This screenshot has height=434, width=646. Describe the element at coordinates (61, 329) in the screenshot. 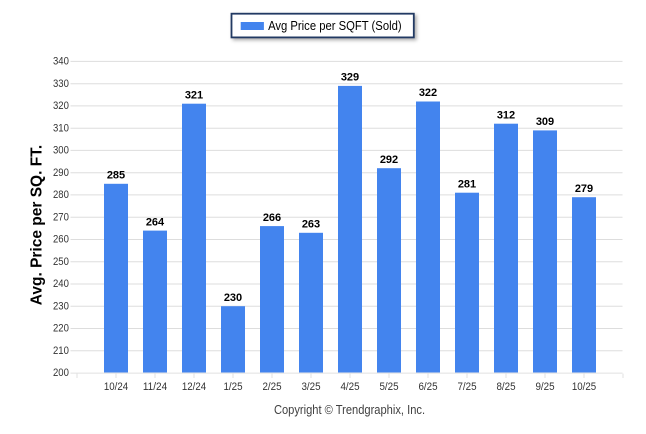

I see `svg-text: 220` at that location.